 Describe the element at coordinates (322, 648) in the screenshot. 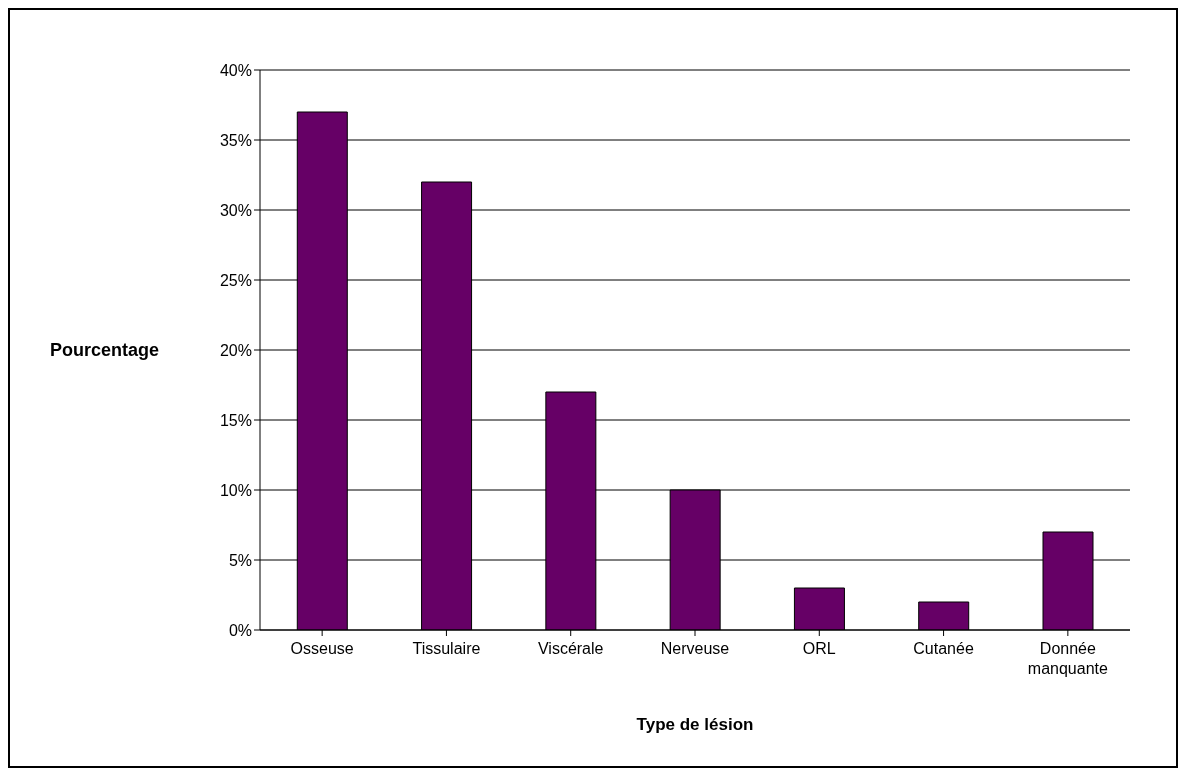

I see `x-tick-label: Osseuse` at that location.